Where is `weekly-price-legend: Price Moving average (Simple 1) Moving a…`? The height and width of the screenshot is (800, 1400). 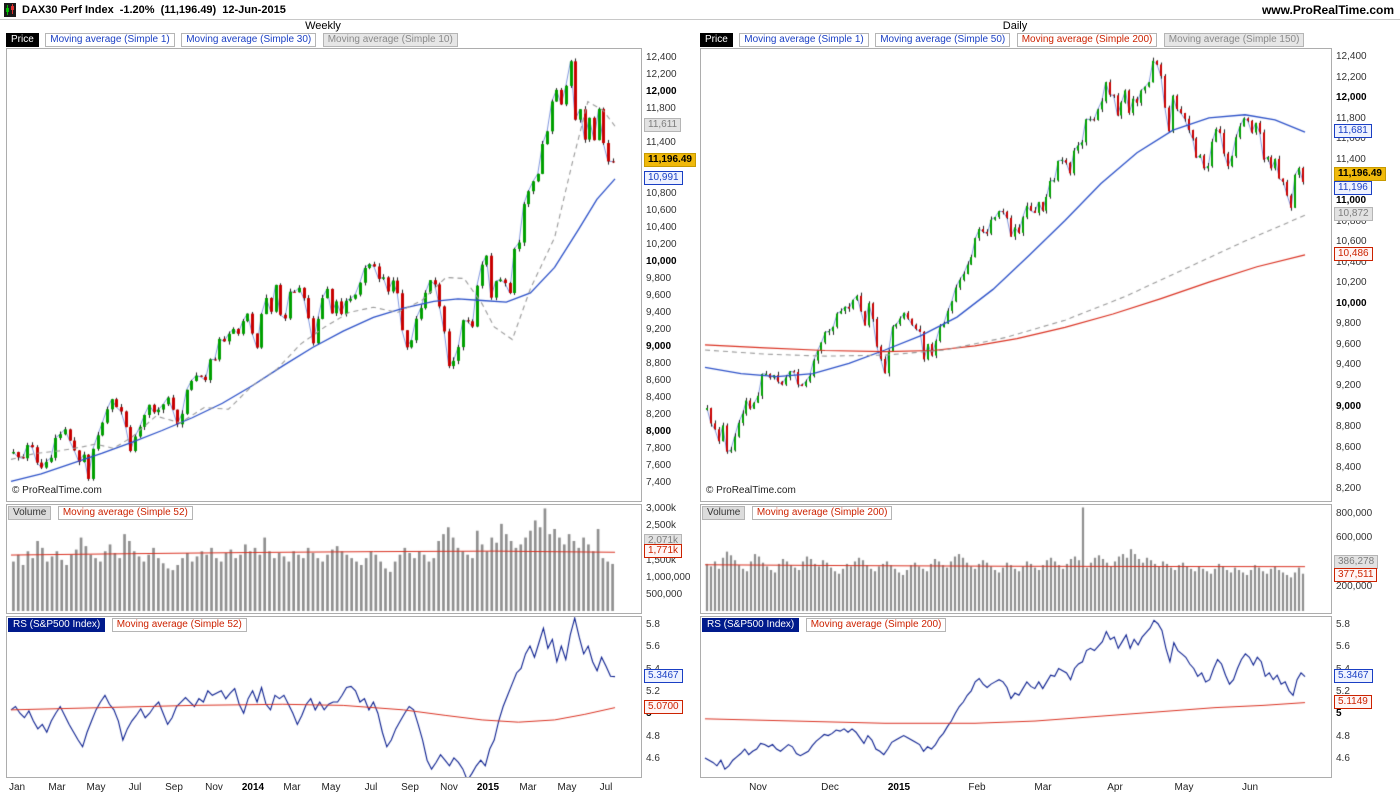
weekly-price-legend: Price Moving average (Simple 1) Moving a… is located at coordinates (233, 42).